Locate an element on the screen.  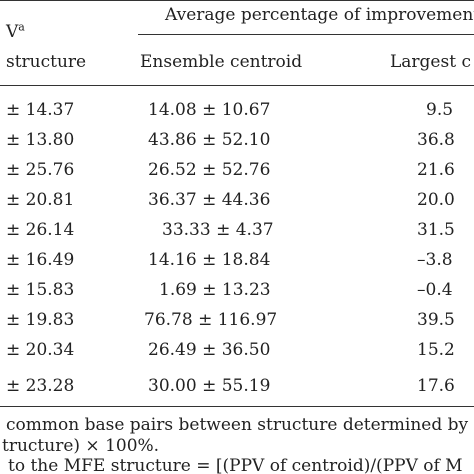
table-cell: 30.00 ± 55.19 is located at coordinates (209, 386).